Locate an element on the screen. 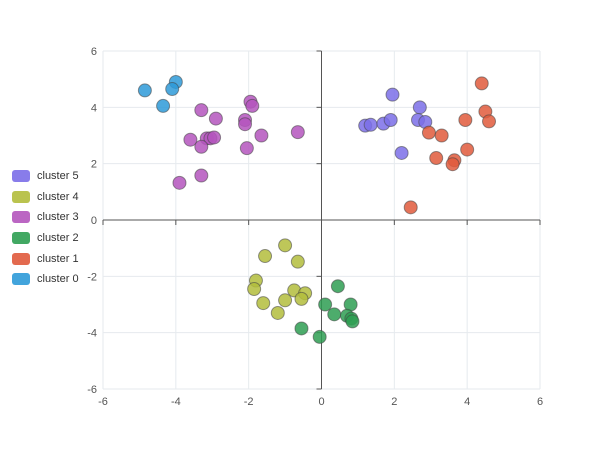 The width and height of the screenshot is (600, 450). legend-item: cluster 4 is located at coordinates (45, 197).